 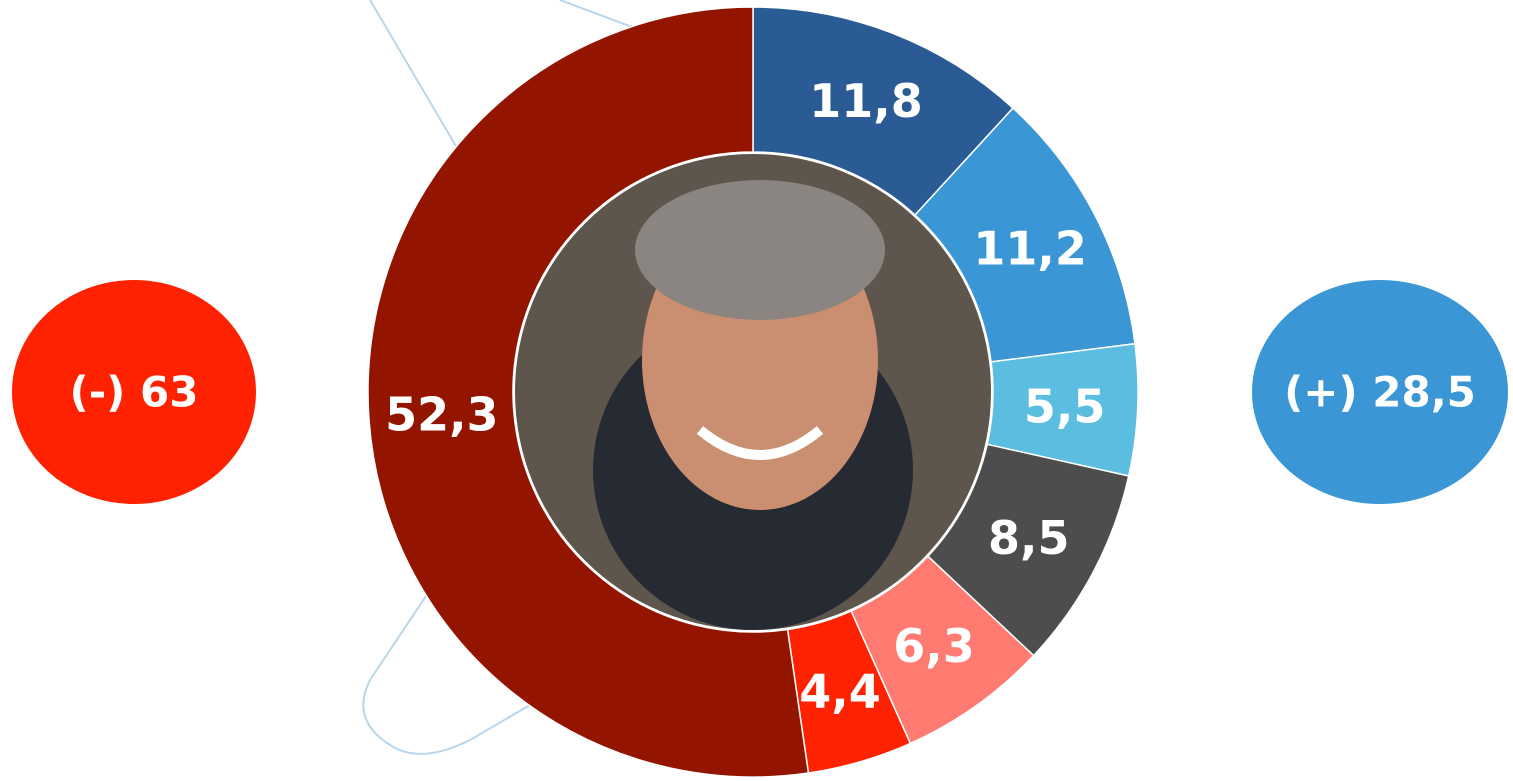 I want to click on annotation-text: (+) 28,5, so click(x=1380, y=392).